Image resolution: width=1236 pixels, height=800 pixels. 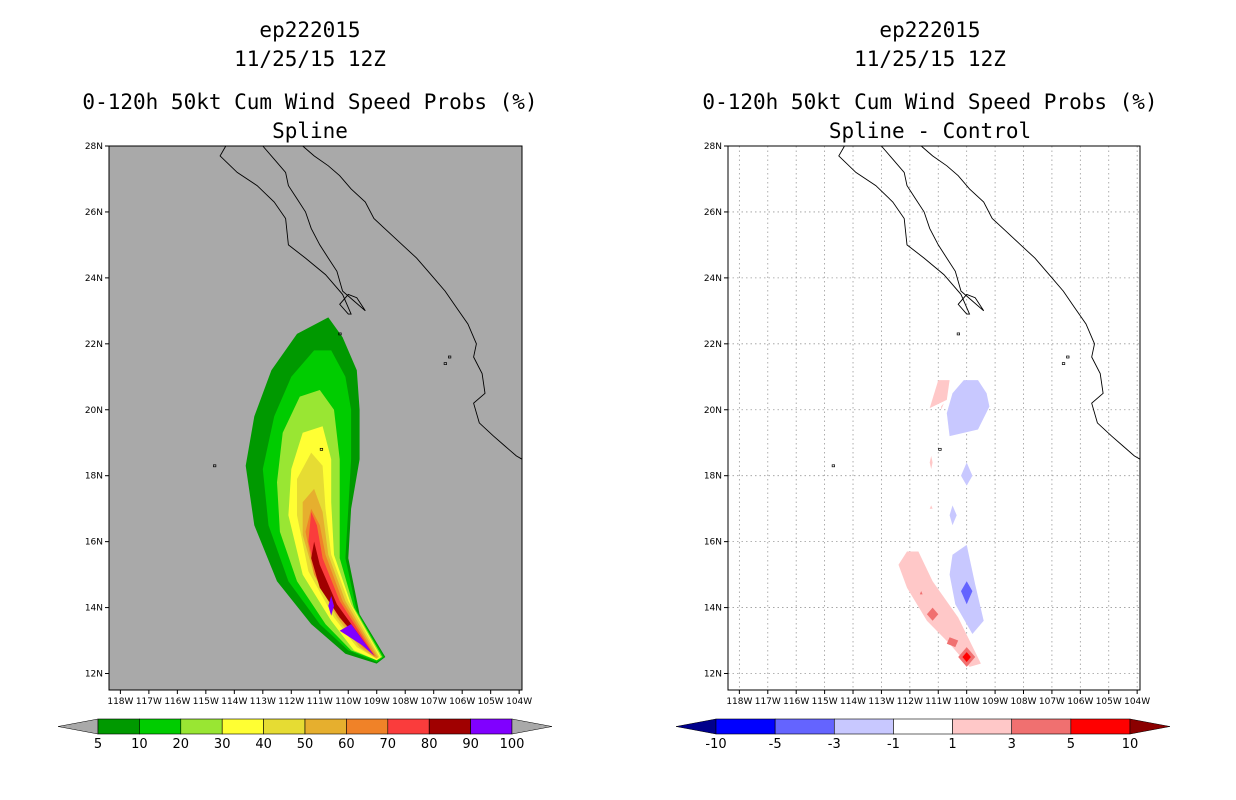 I want to click on product-title: 0-120h 50kt Cum Wind Speed Probs (%), so click(x=310, y=102).